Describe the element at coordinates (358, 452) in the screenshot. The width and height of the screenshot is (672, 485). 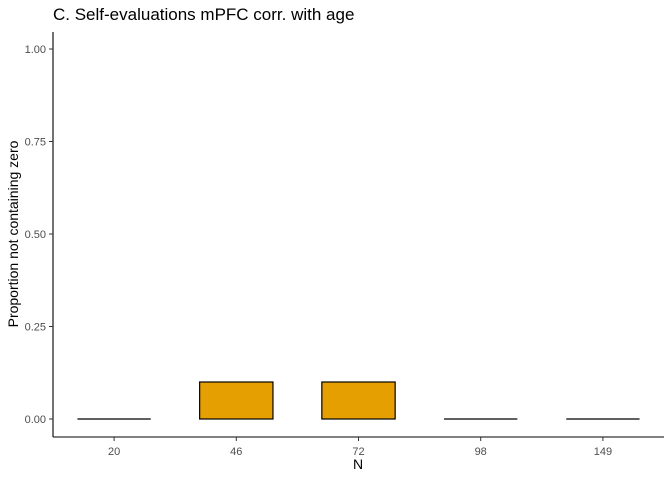
I see `x-tick-label: 72` at that location.